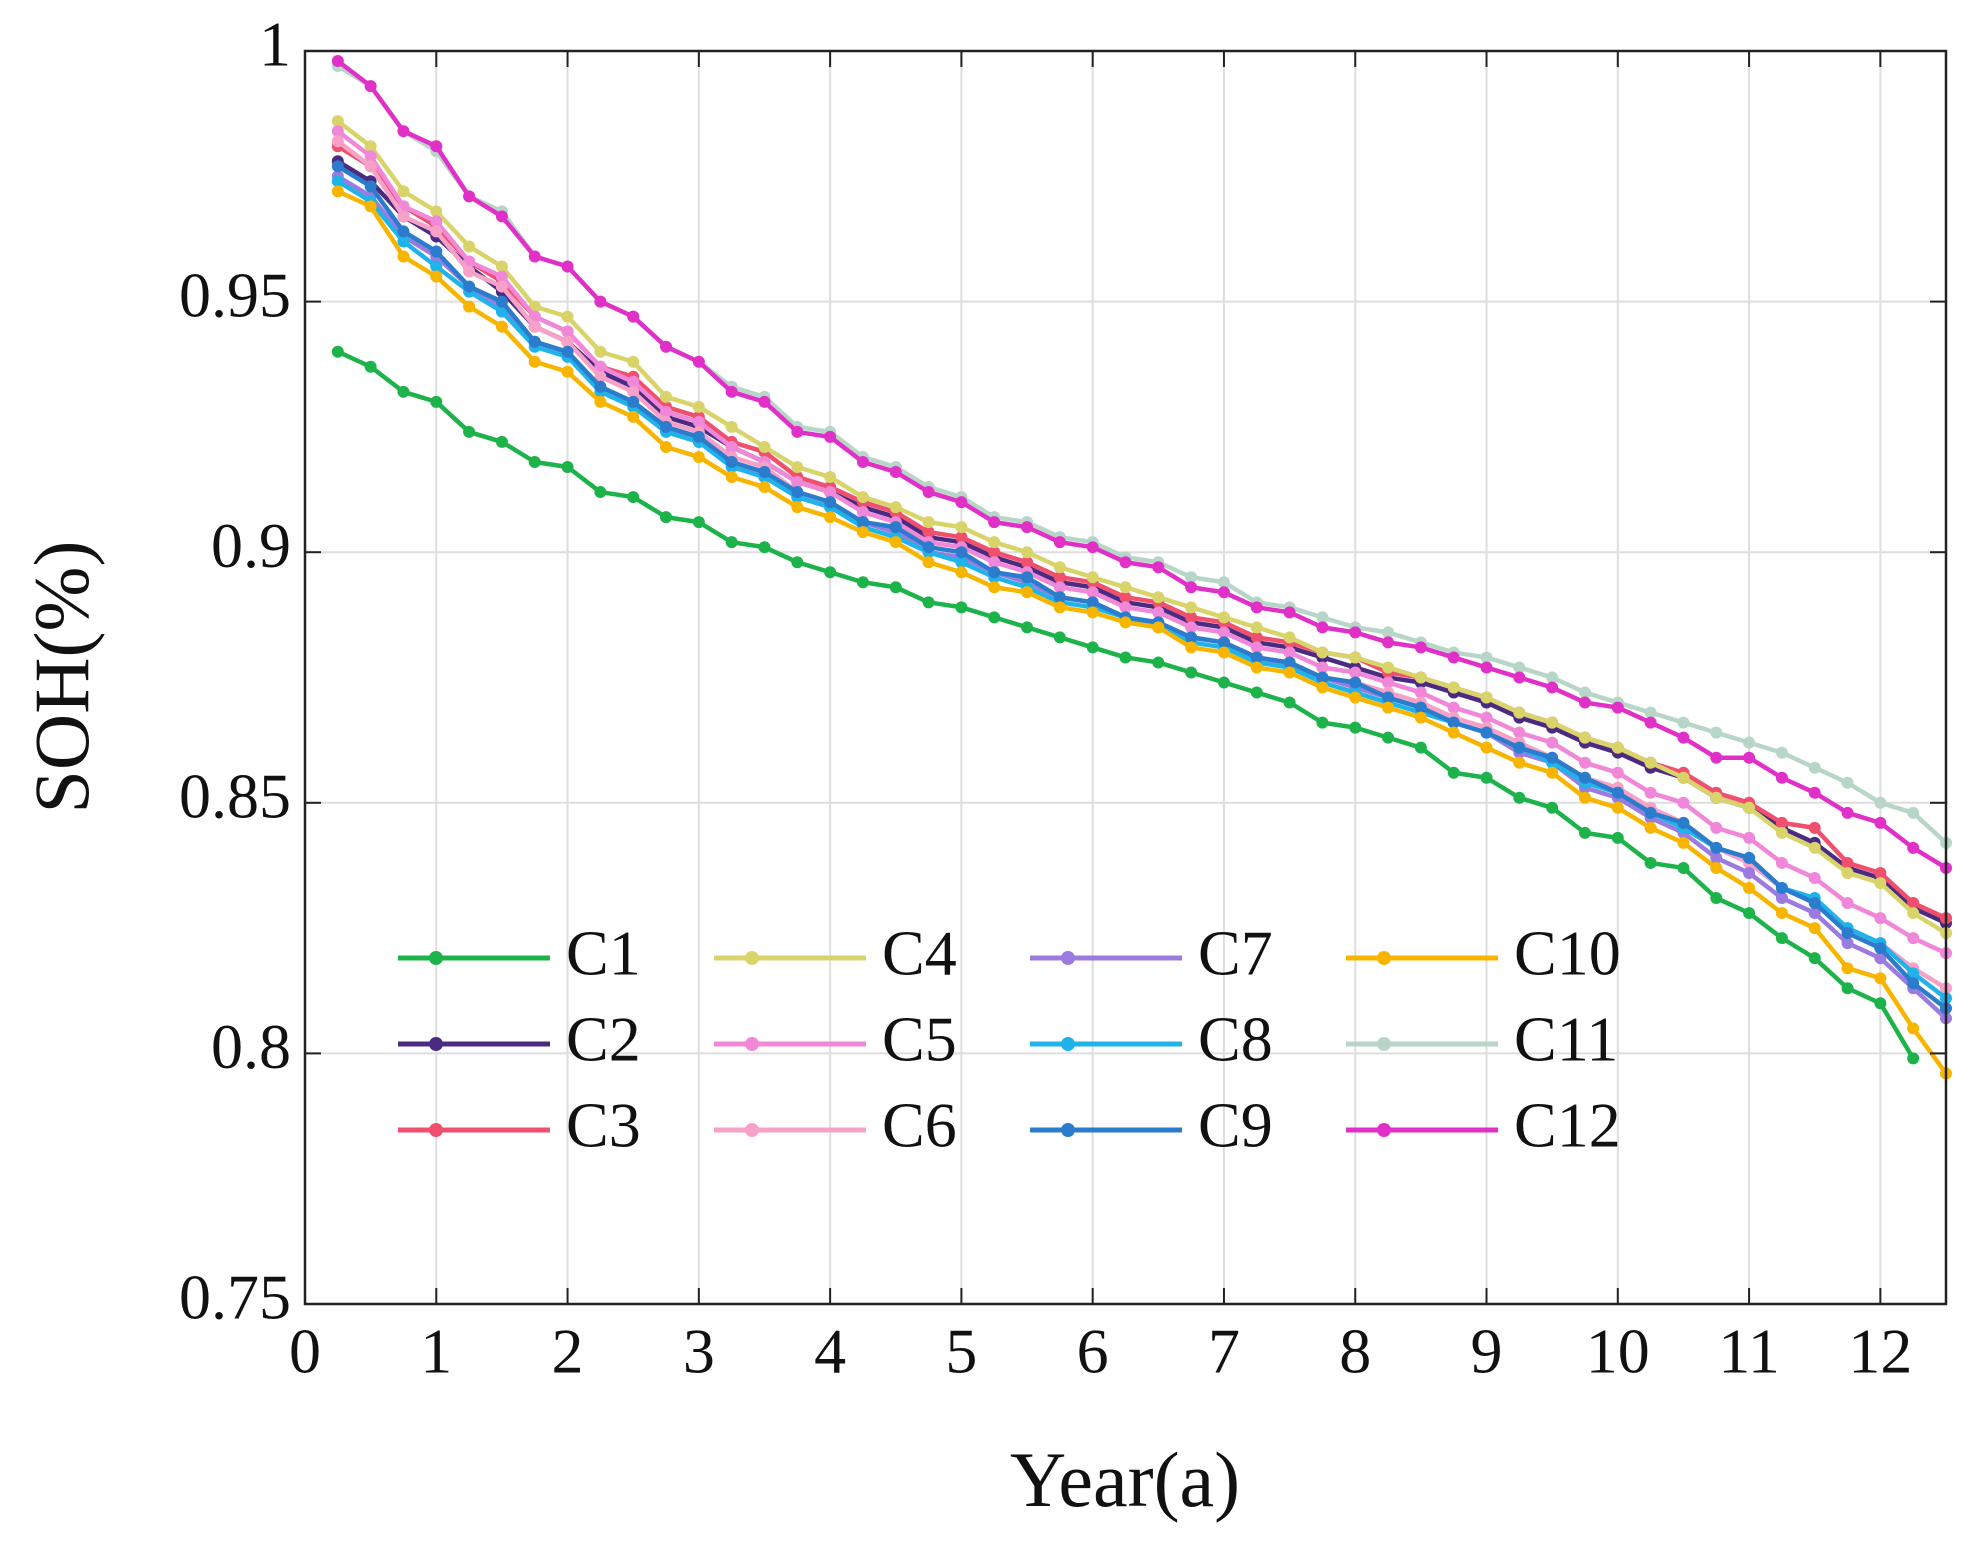  What do you see at coordinates (603, 953) in the screenshot?
I see `legend-label: C1` at bounding box center [603, 953].